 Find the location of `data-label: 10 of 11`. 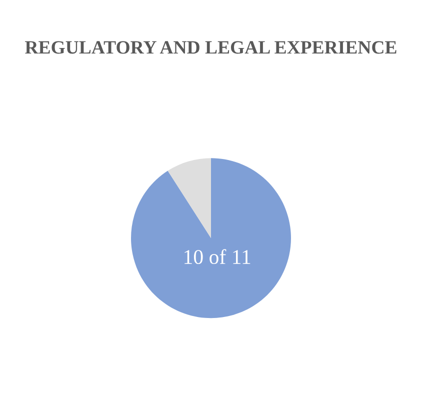

data-label: 10 of 11 is located at coordinates (217, 256).